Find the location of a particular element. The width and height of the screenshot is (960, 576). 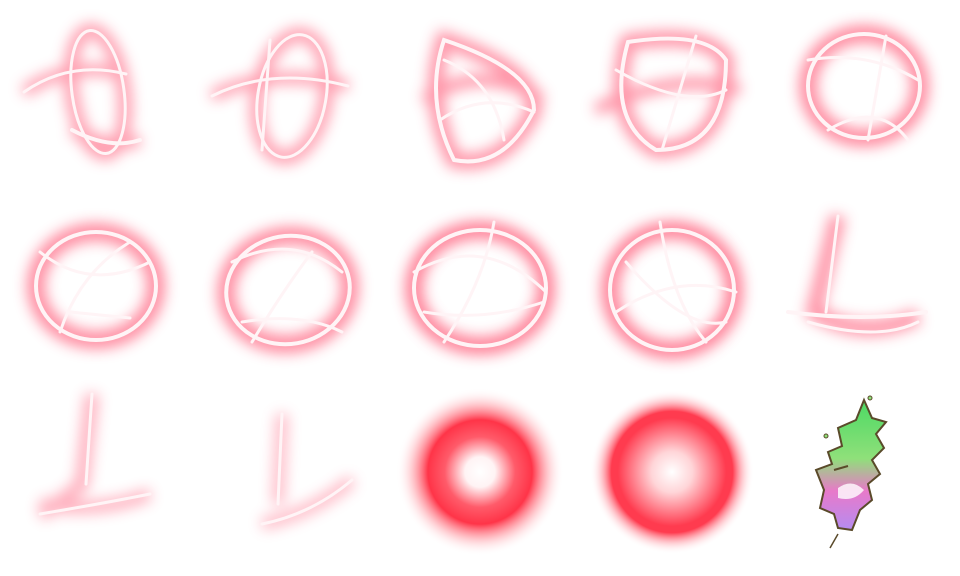

glow-ring-orb-icon is located at coordinates (480, 472).